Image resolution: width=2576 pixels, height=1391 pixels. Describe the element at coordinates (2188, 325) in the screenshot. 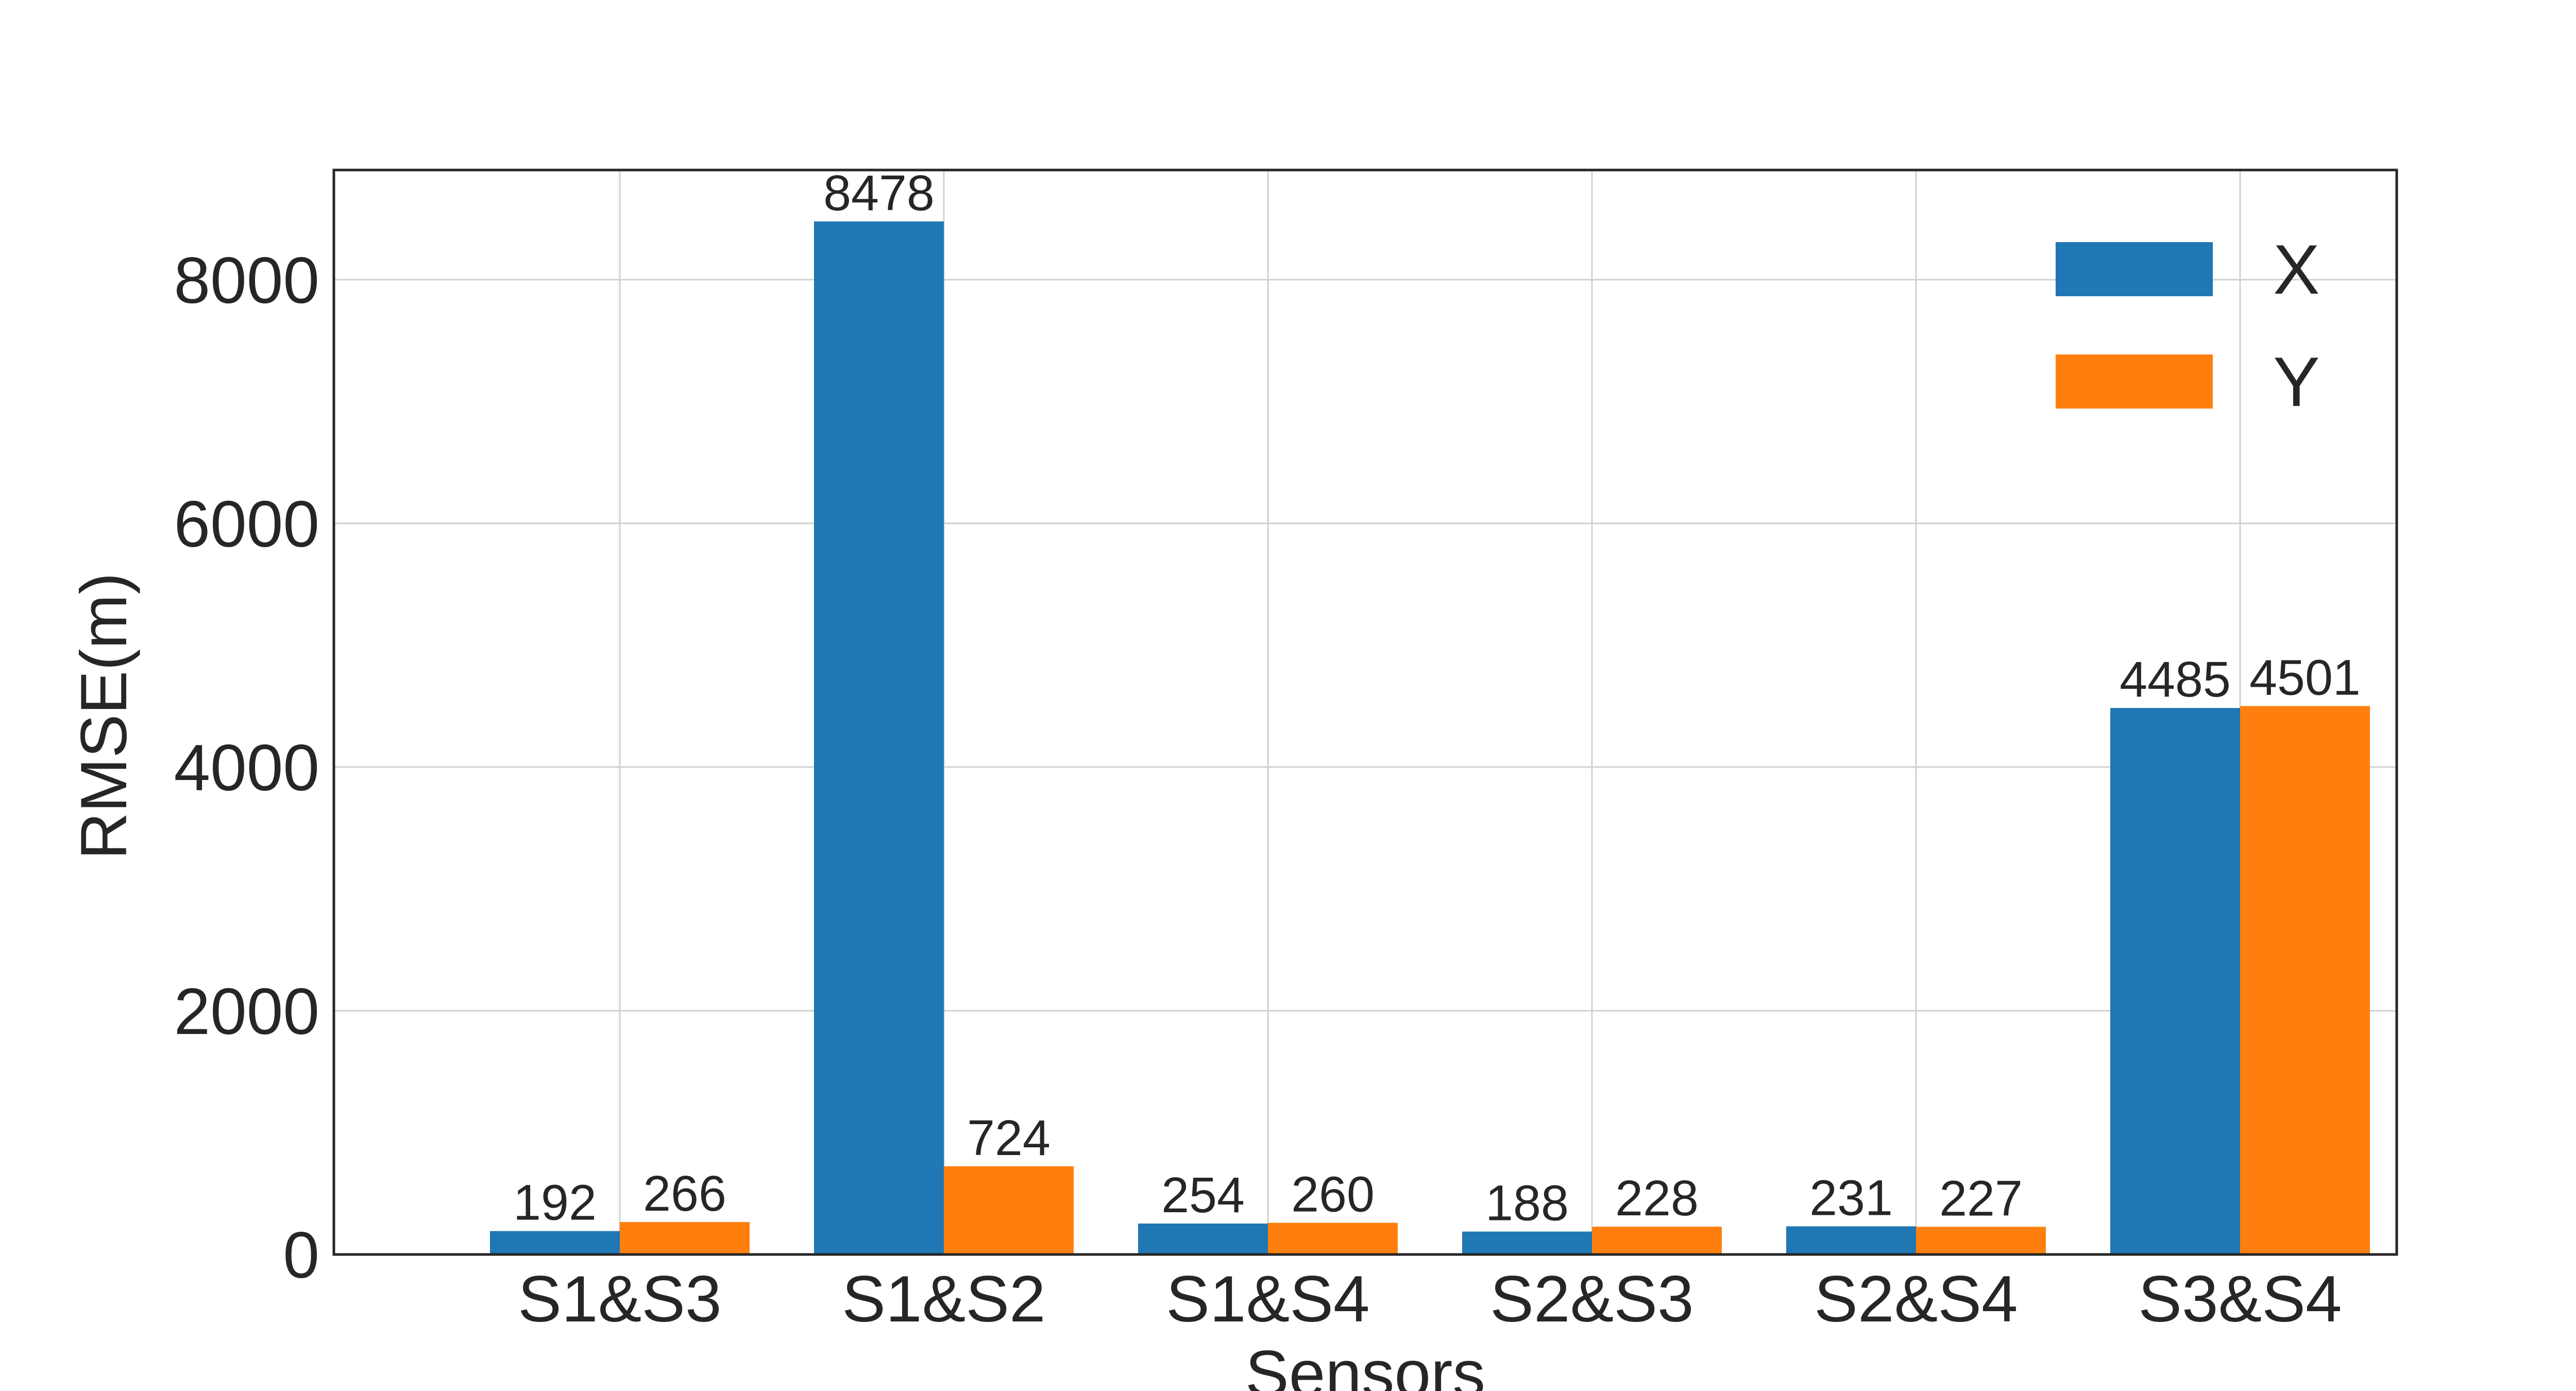

I see `legend: XY` at that location.